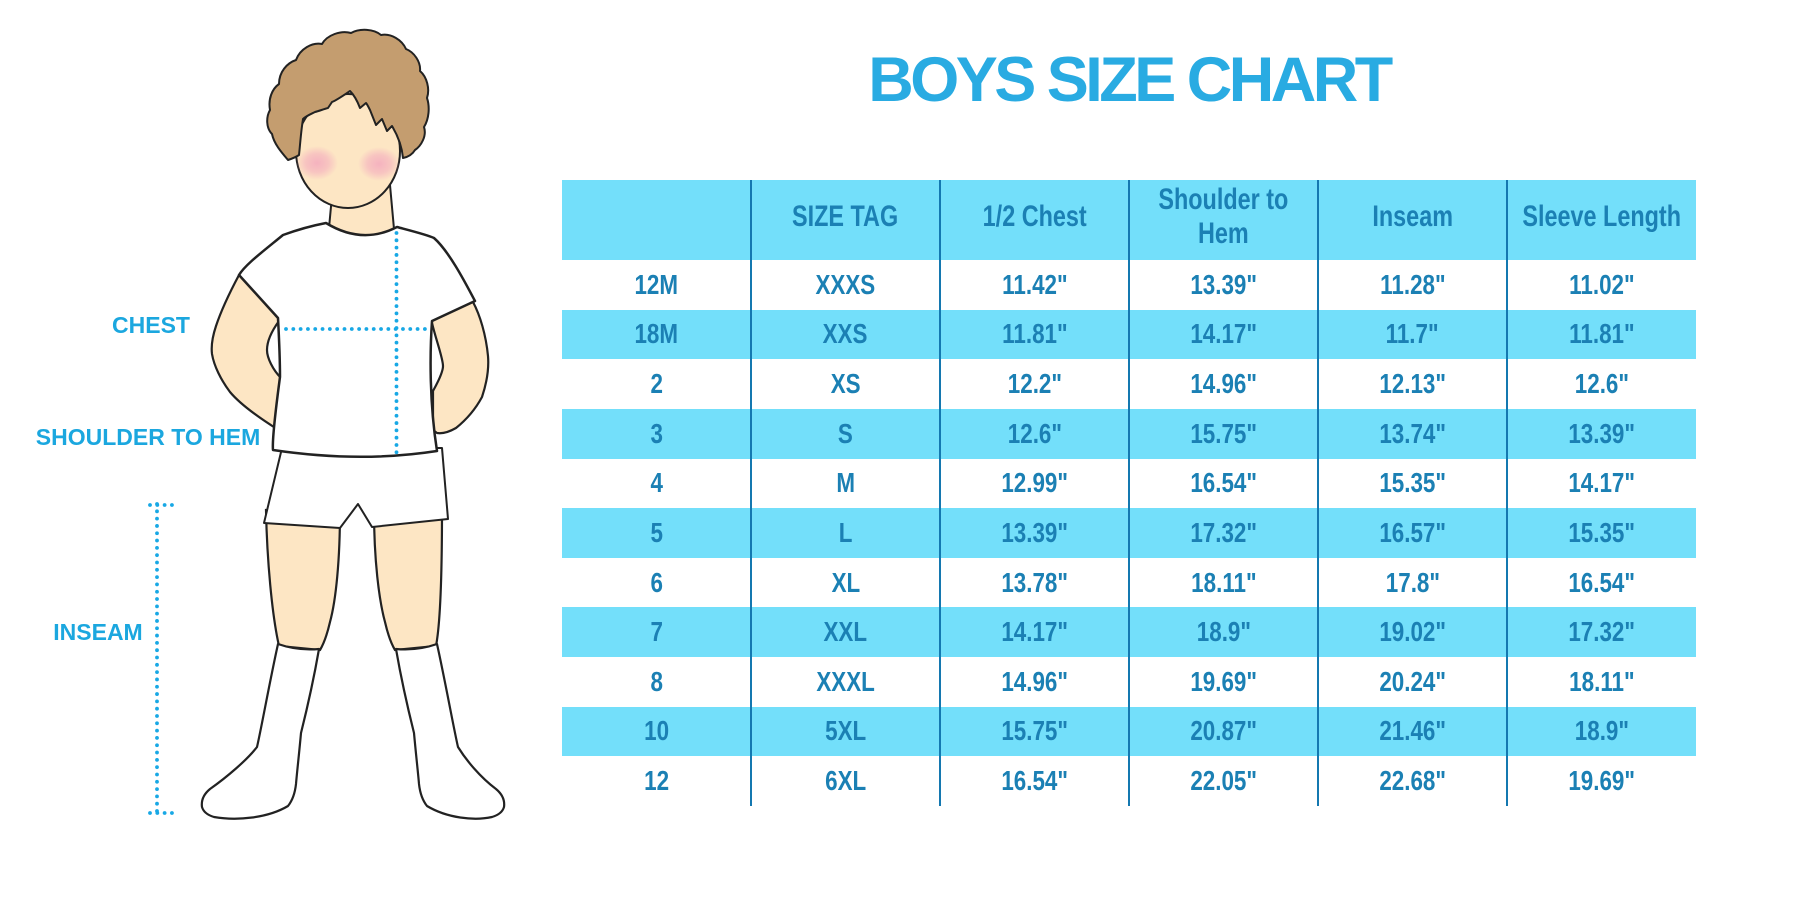 This screenshot has height=900, width=1800. What do you see at coordinates (97, 632) in the screenshot?
I see `svg-text: INSEAM` at bounding box center [97, 632].